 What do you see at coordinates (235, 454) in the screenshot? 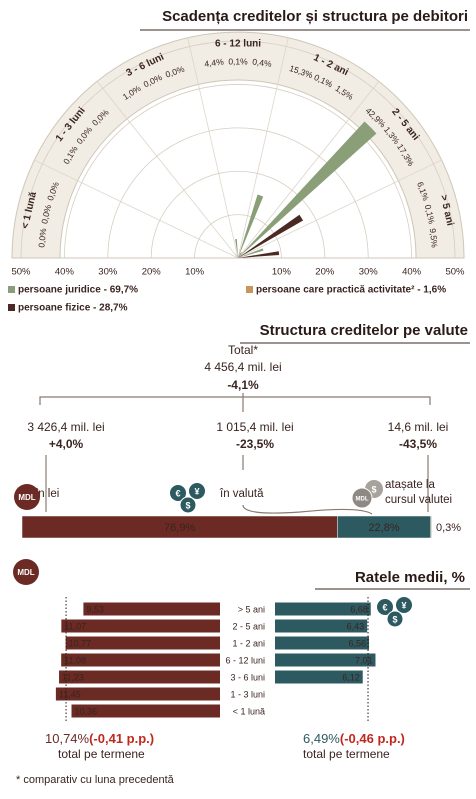
I see `tree-lines` at bounding box center [235, 454].